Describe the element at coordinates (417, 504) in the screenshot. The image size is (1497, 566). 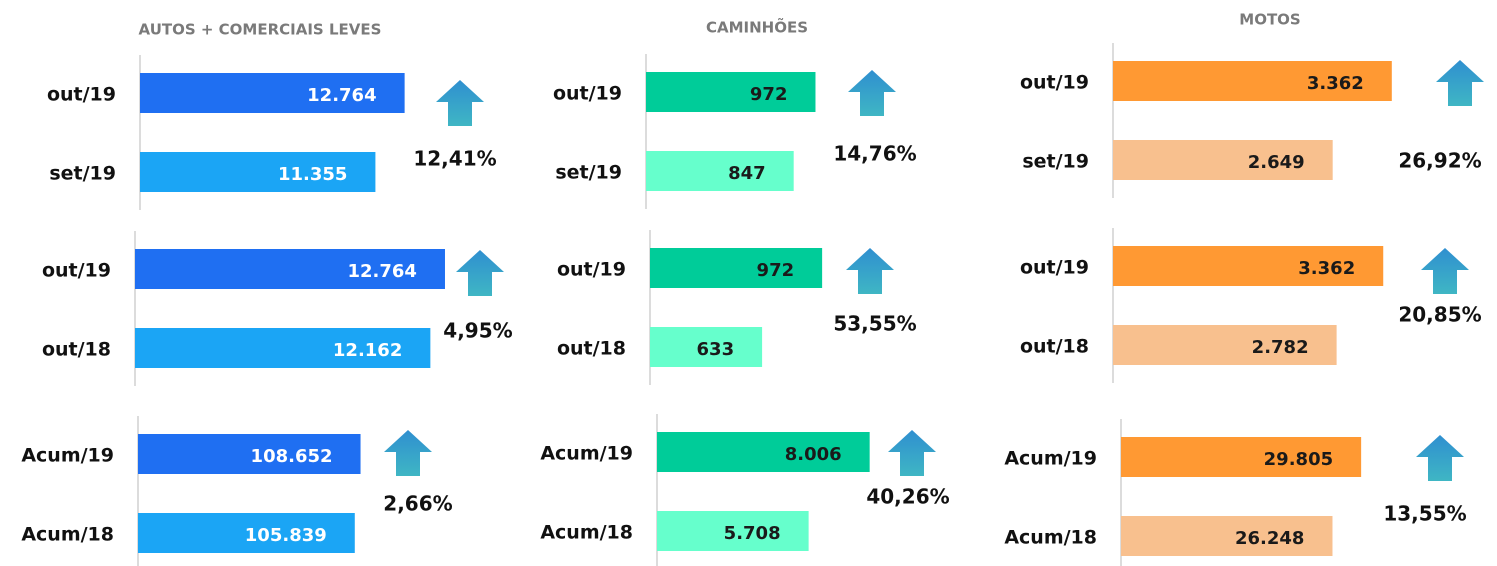
I see `change-annotation: 2,66%` at that location.